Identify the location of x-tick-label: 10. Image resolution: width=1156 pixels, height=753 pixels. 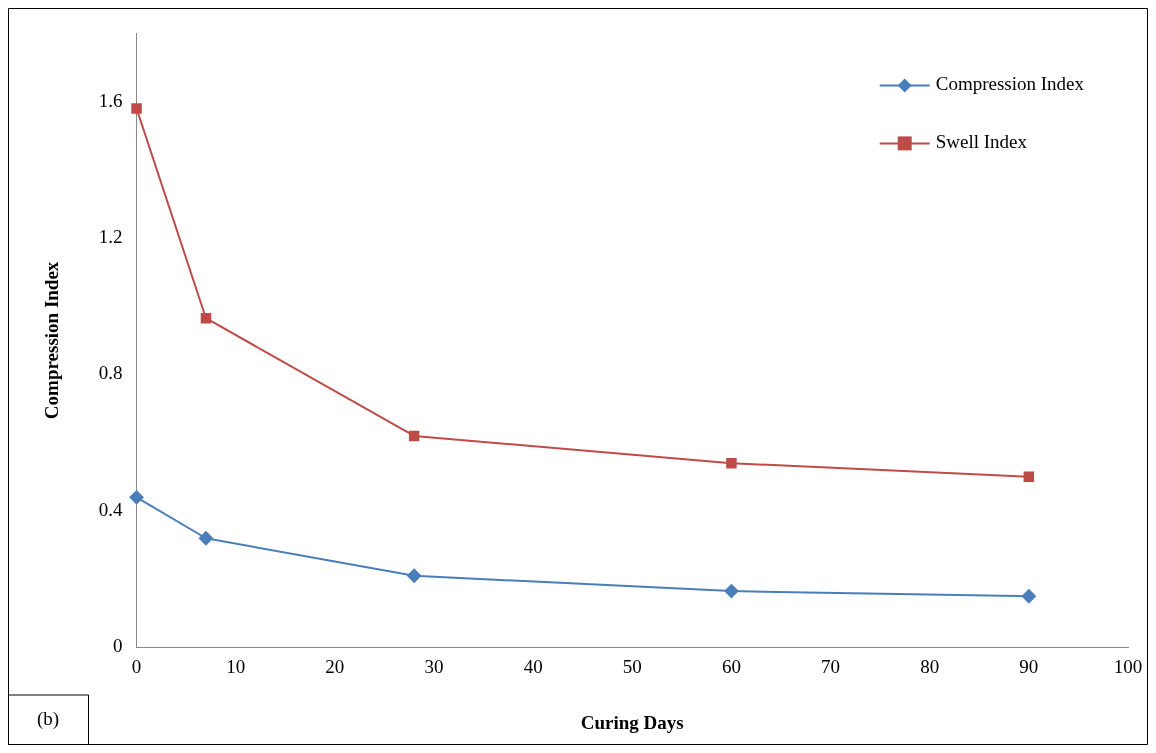
(236, 666).